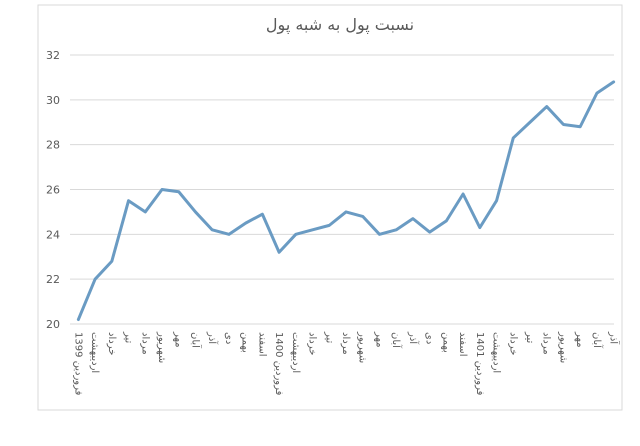 This screenshot has width=640, height=446. What do you see at coordinates (278, 364) in the screenshot?
I see `x-tick-label: فروردین 1400` at bounding box center [278, 364].